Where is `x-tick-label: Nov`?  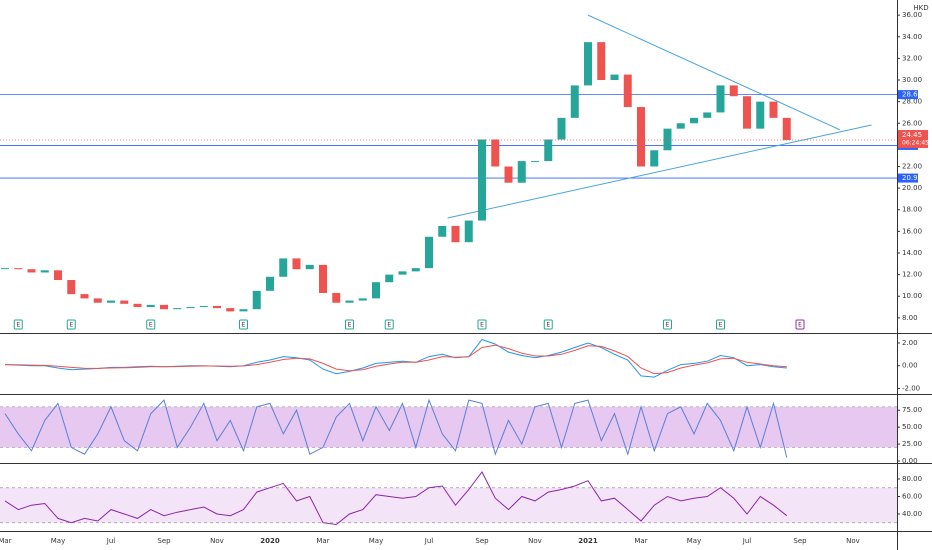
x-tick-label: Nov is located at coordinates (217, 541).